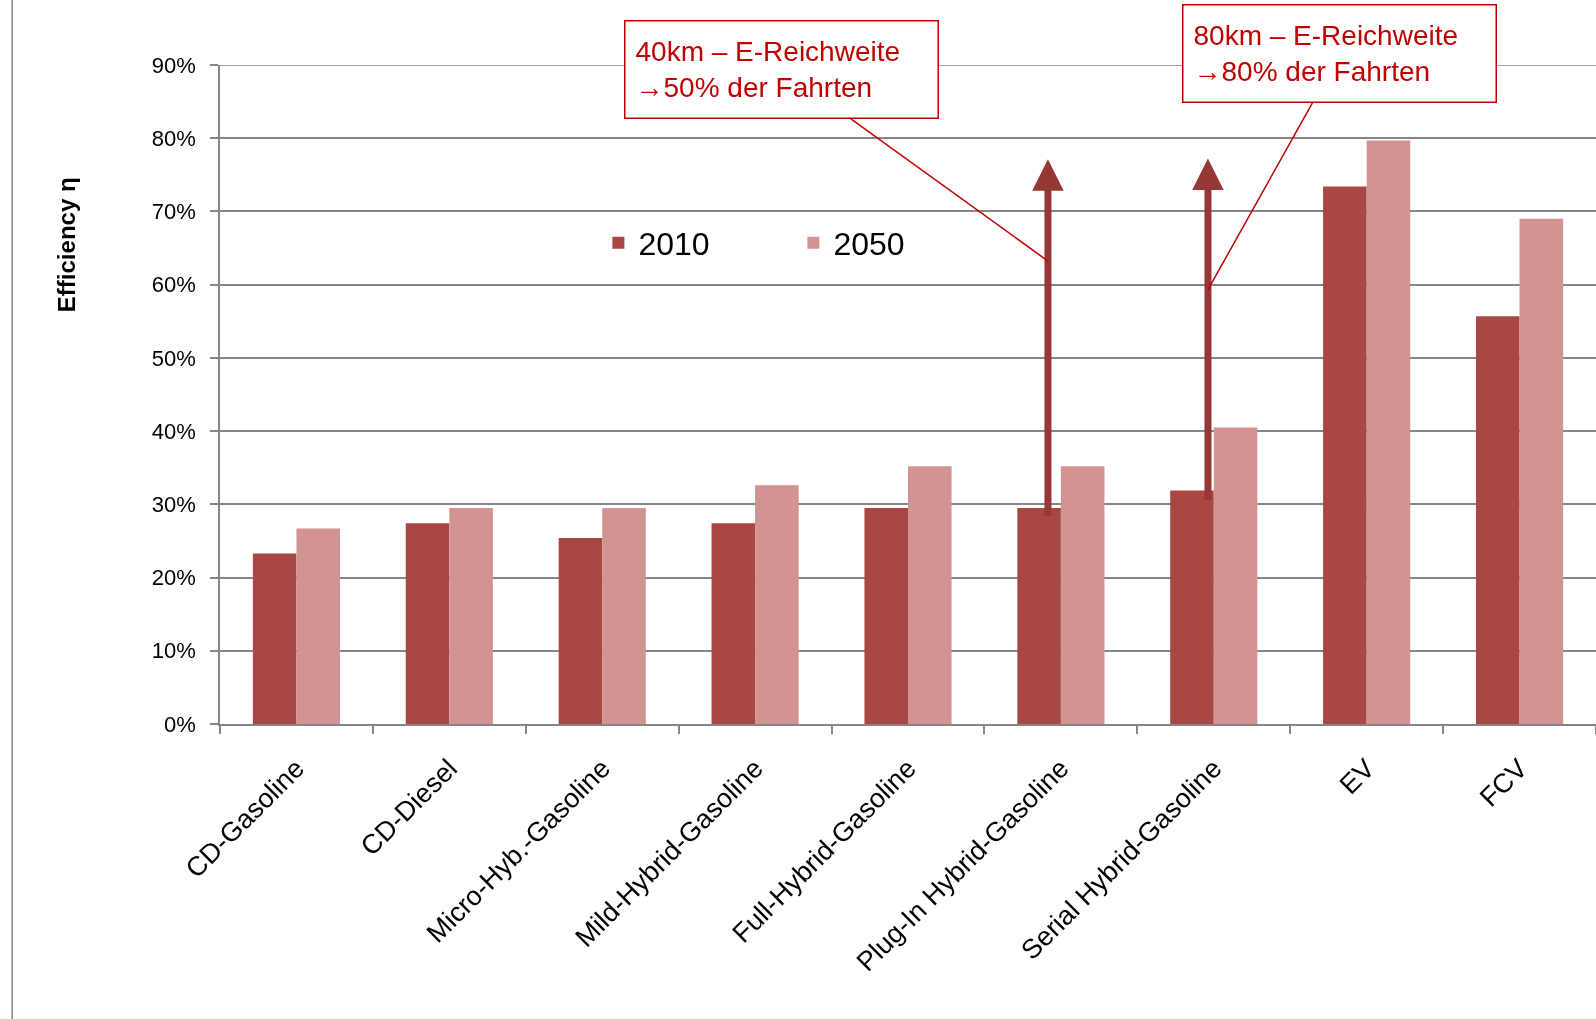 The height and width of the screenshot is (1019, 1596). What do you see at coordinates (173, 358) in the screenshot?
I see `y-tick-label: 50%` at bounding box center [173, 358].